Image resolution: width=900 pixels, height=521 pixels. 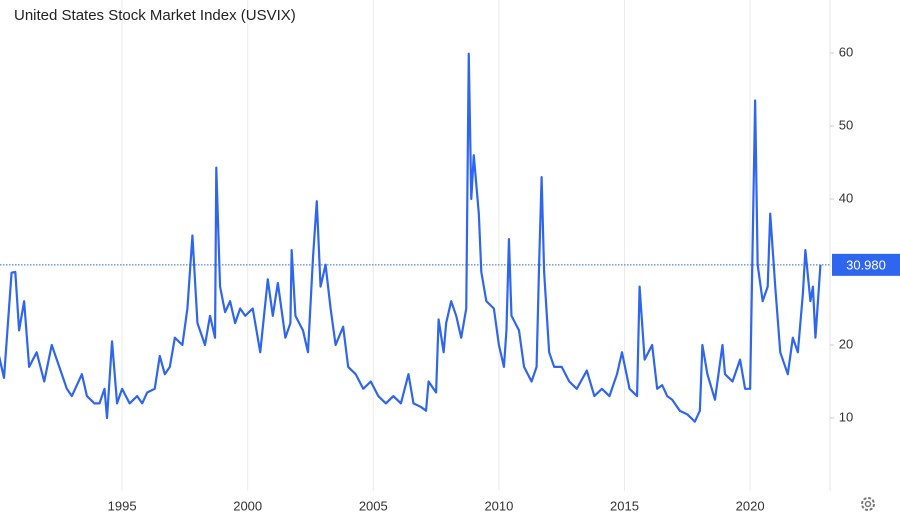 I want to click on reference-label: 30.980, so click(x=866, y=264).